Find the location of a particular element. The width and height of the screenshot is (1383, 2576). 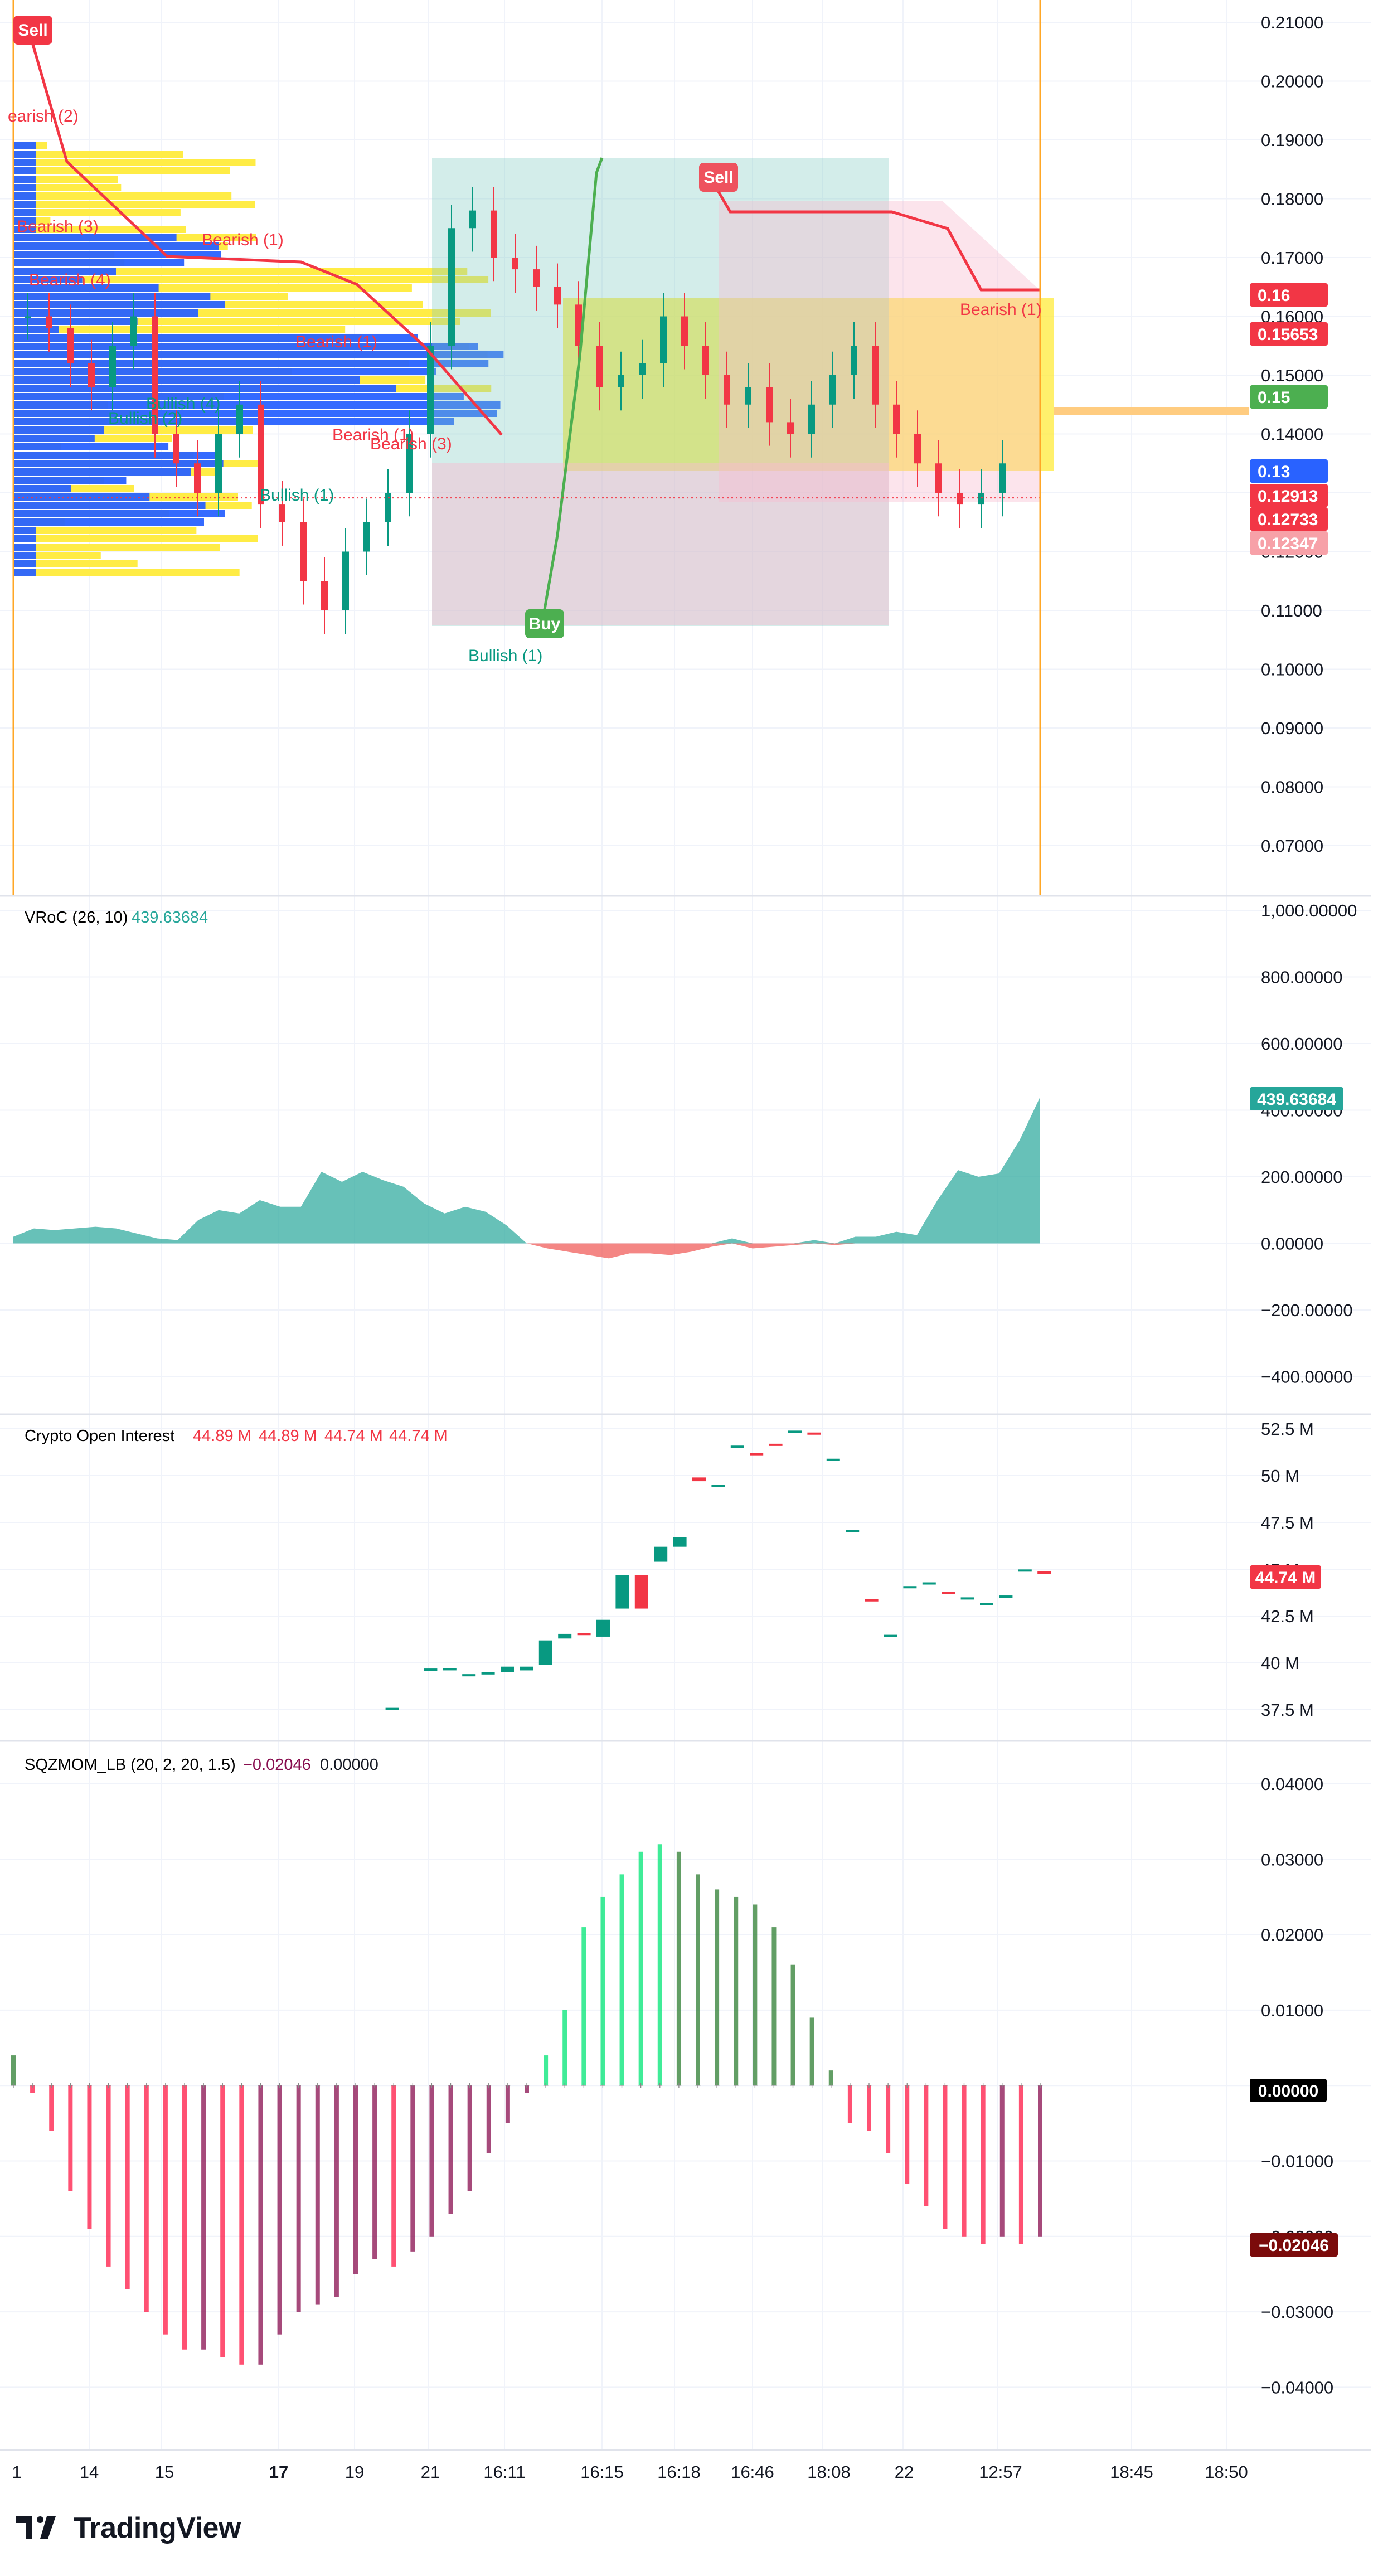

svg-text: Sell is located at coordinates (718, 178).